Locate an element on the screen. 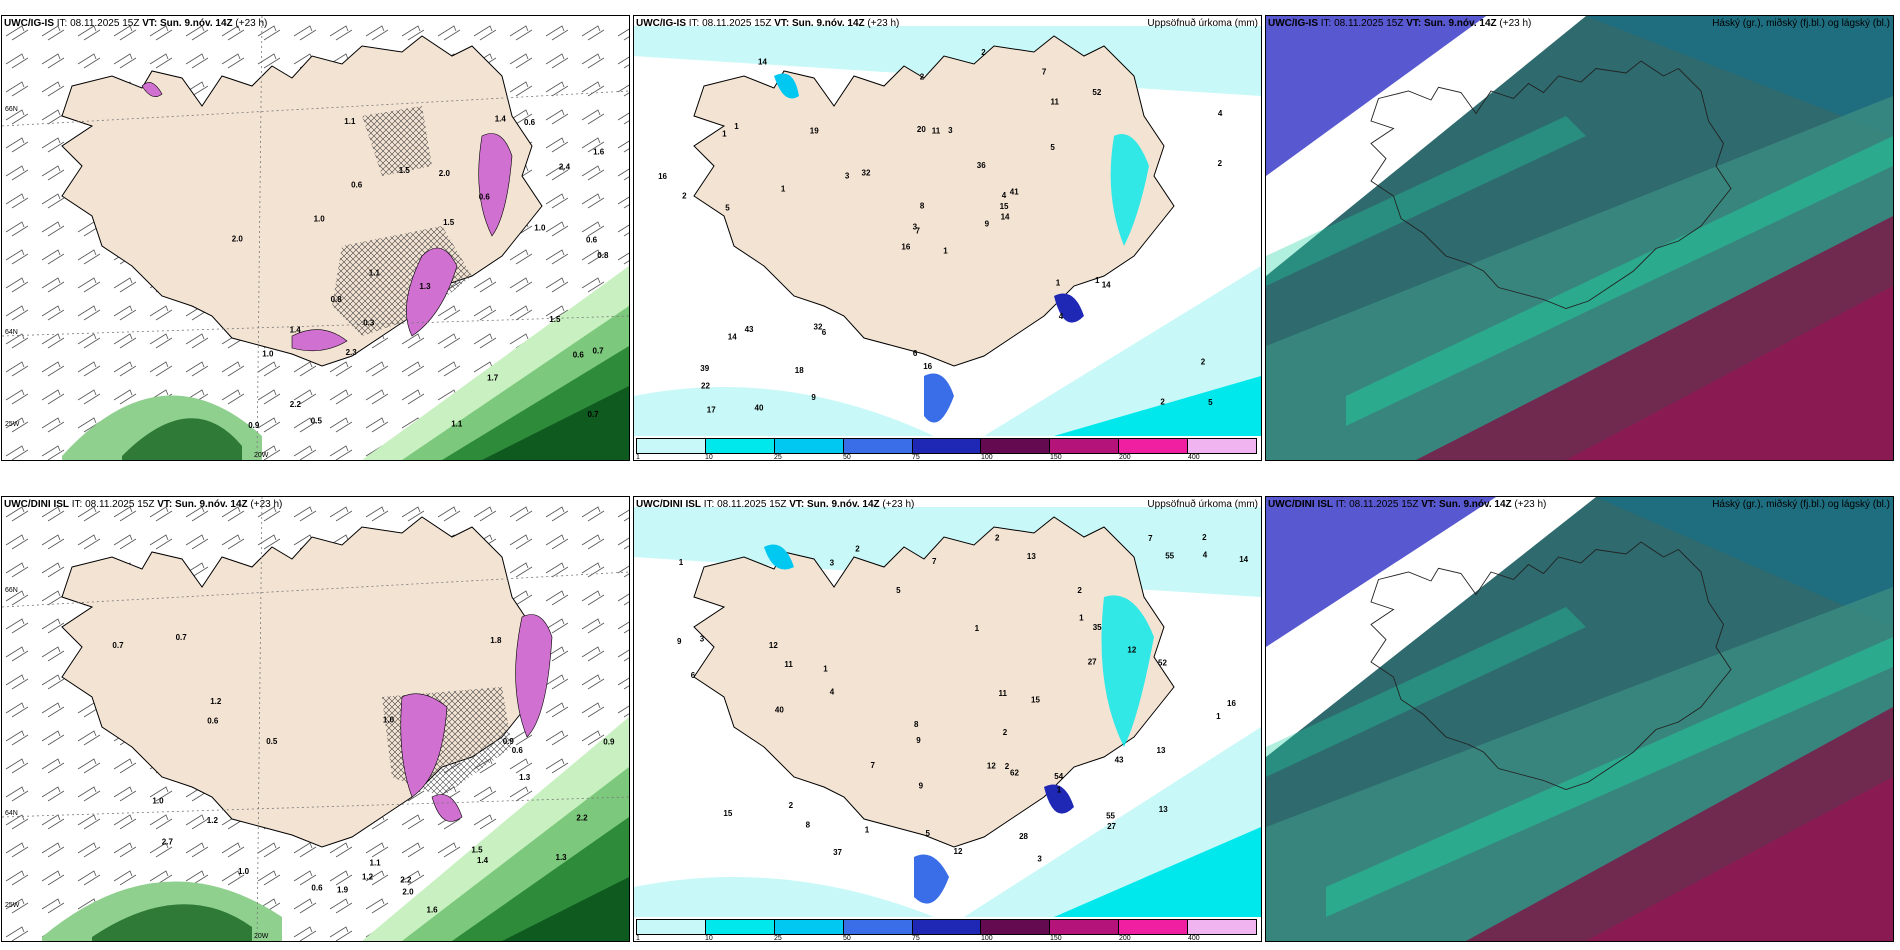 This screenshot has width=1900, height=950. value-label: 0.5 is located at coordinates (317, 421).